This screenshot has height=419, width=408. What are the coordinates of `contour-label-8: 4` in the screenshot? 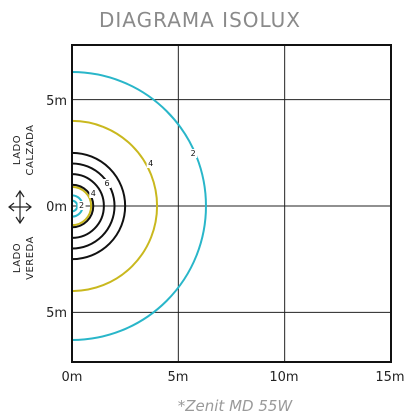 It's located at (150, 163).